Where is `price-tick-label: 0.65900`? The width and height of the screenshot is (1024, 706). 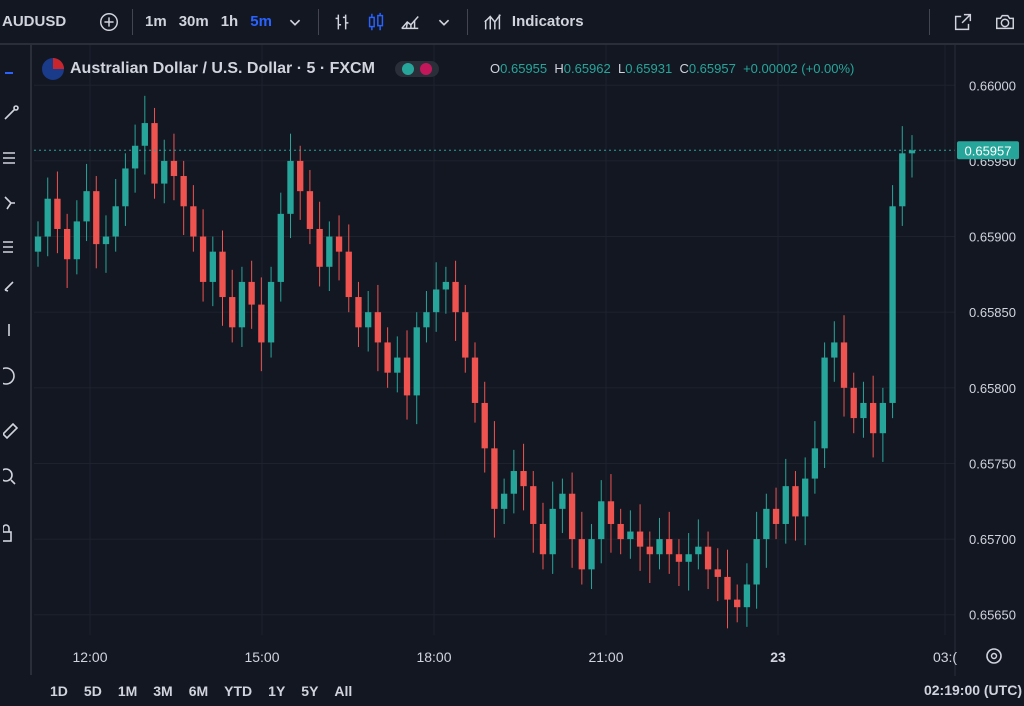 price-tick-label: 0.65900 is located at coordinates (992, 237).